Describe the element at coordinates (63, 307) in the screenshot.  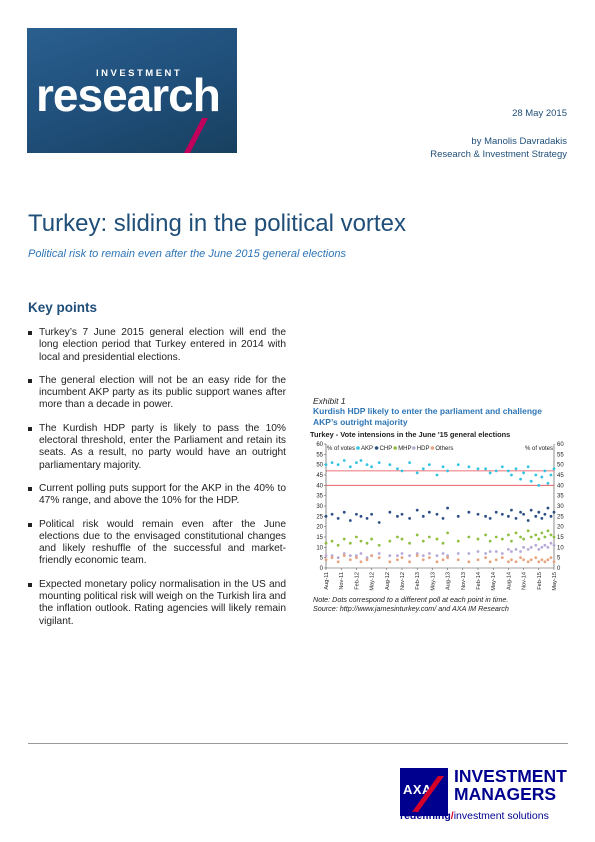
I see `key-points-heading: Key points` at that location.